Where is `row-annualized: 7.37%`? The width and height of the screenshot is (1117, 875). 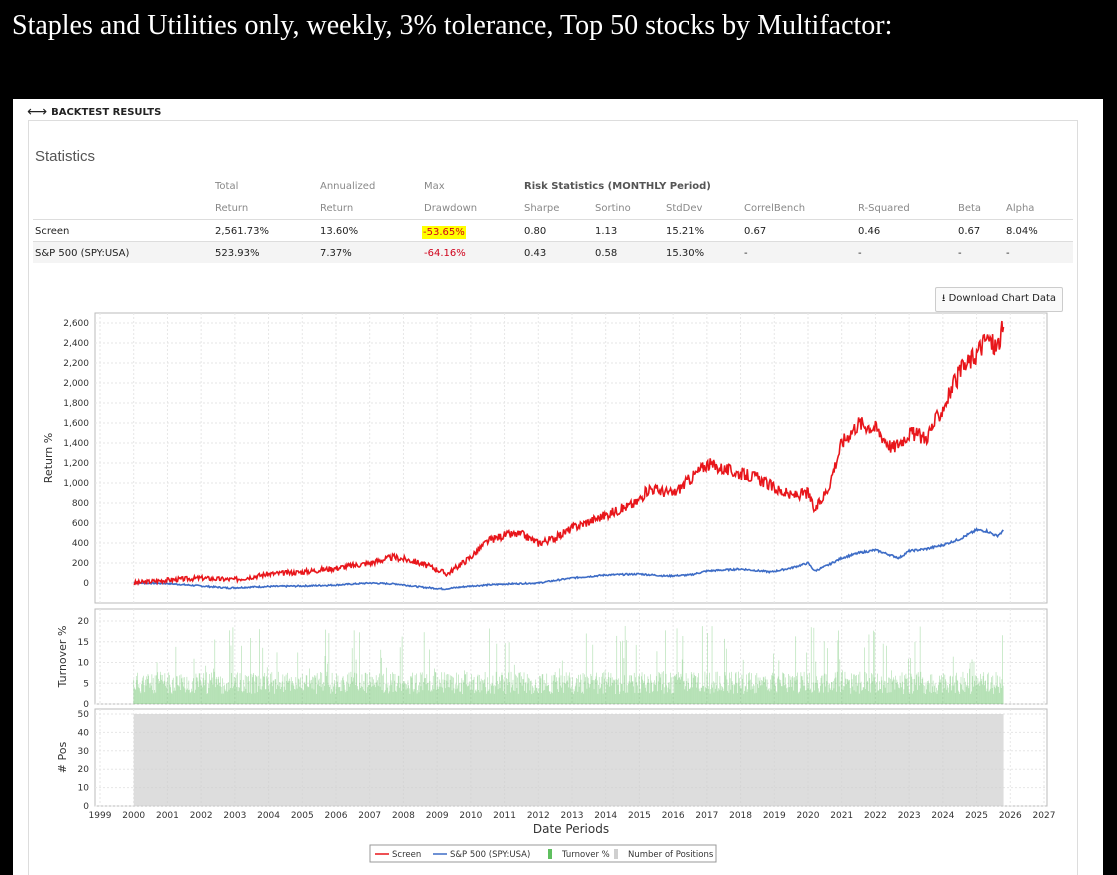
row-annualized: 7.37% is located at coordinates (336, 253).